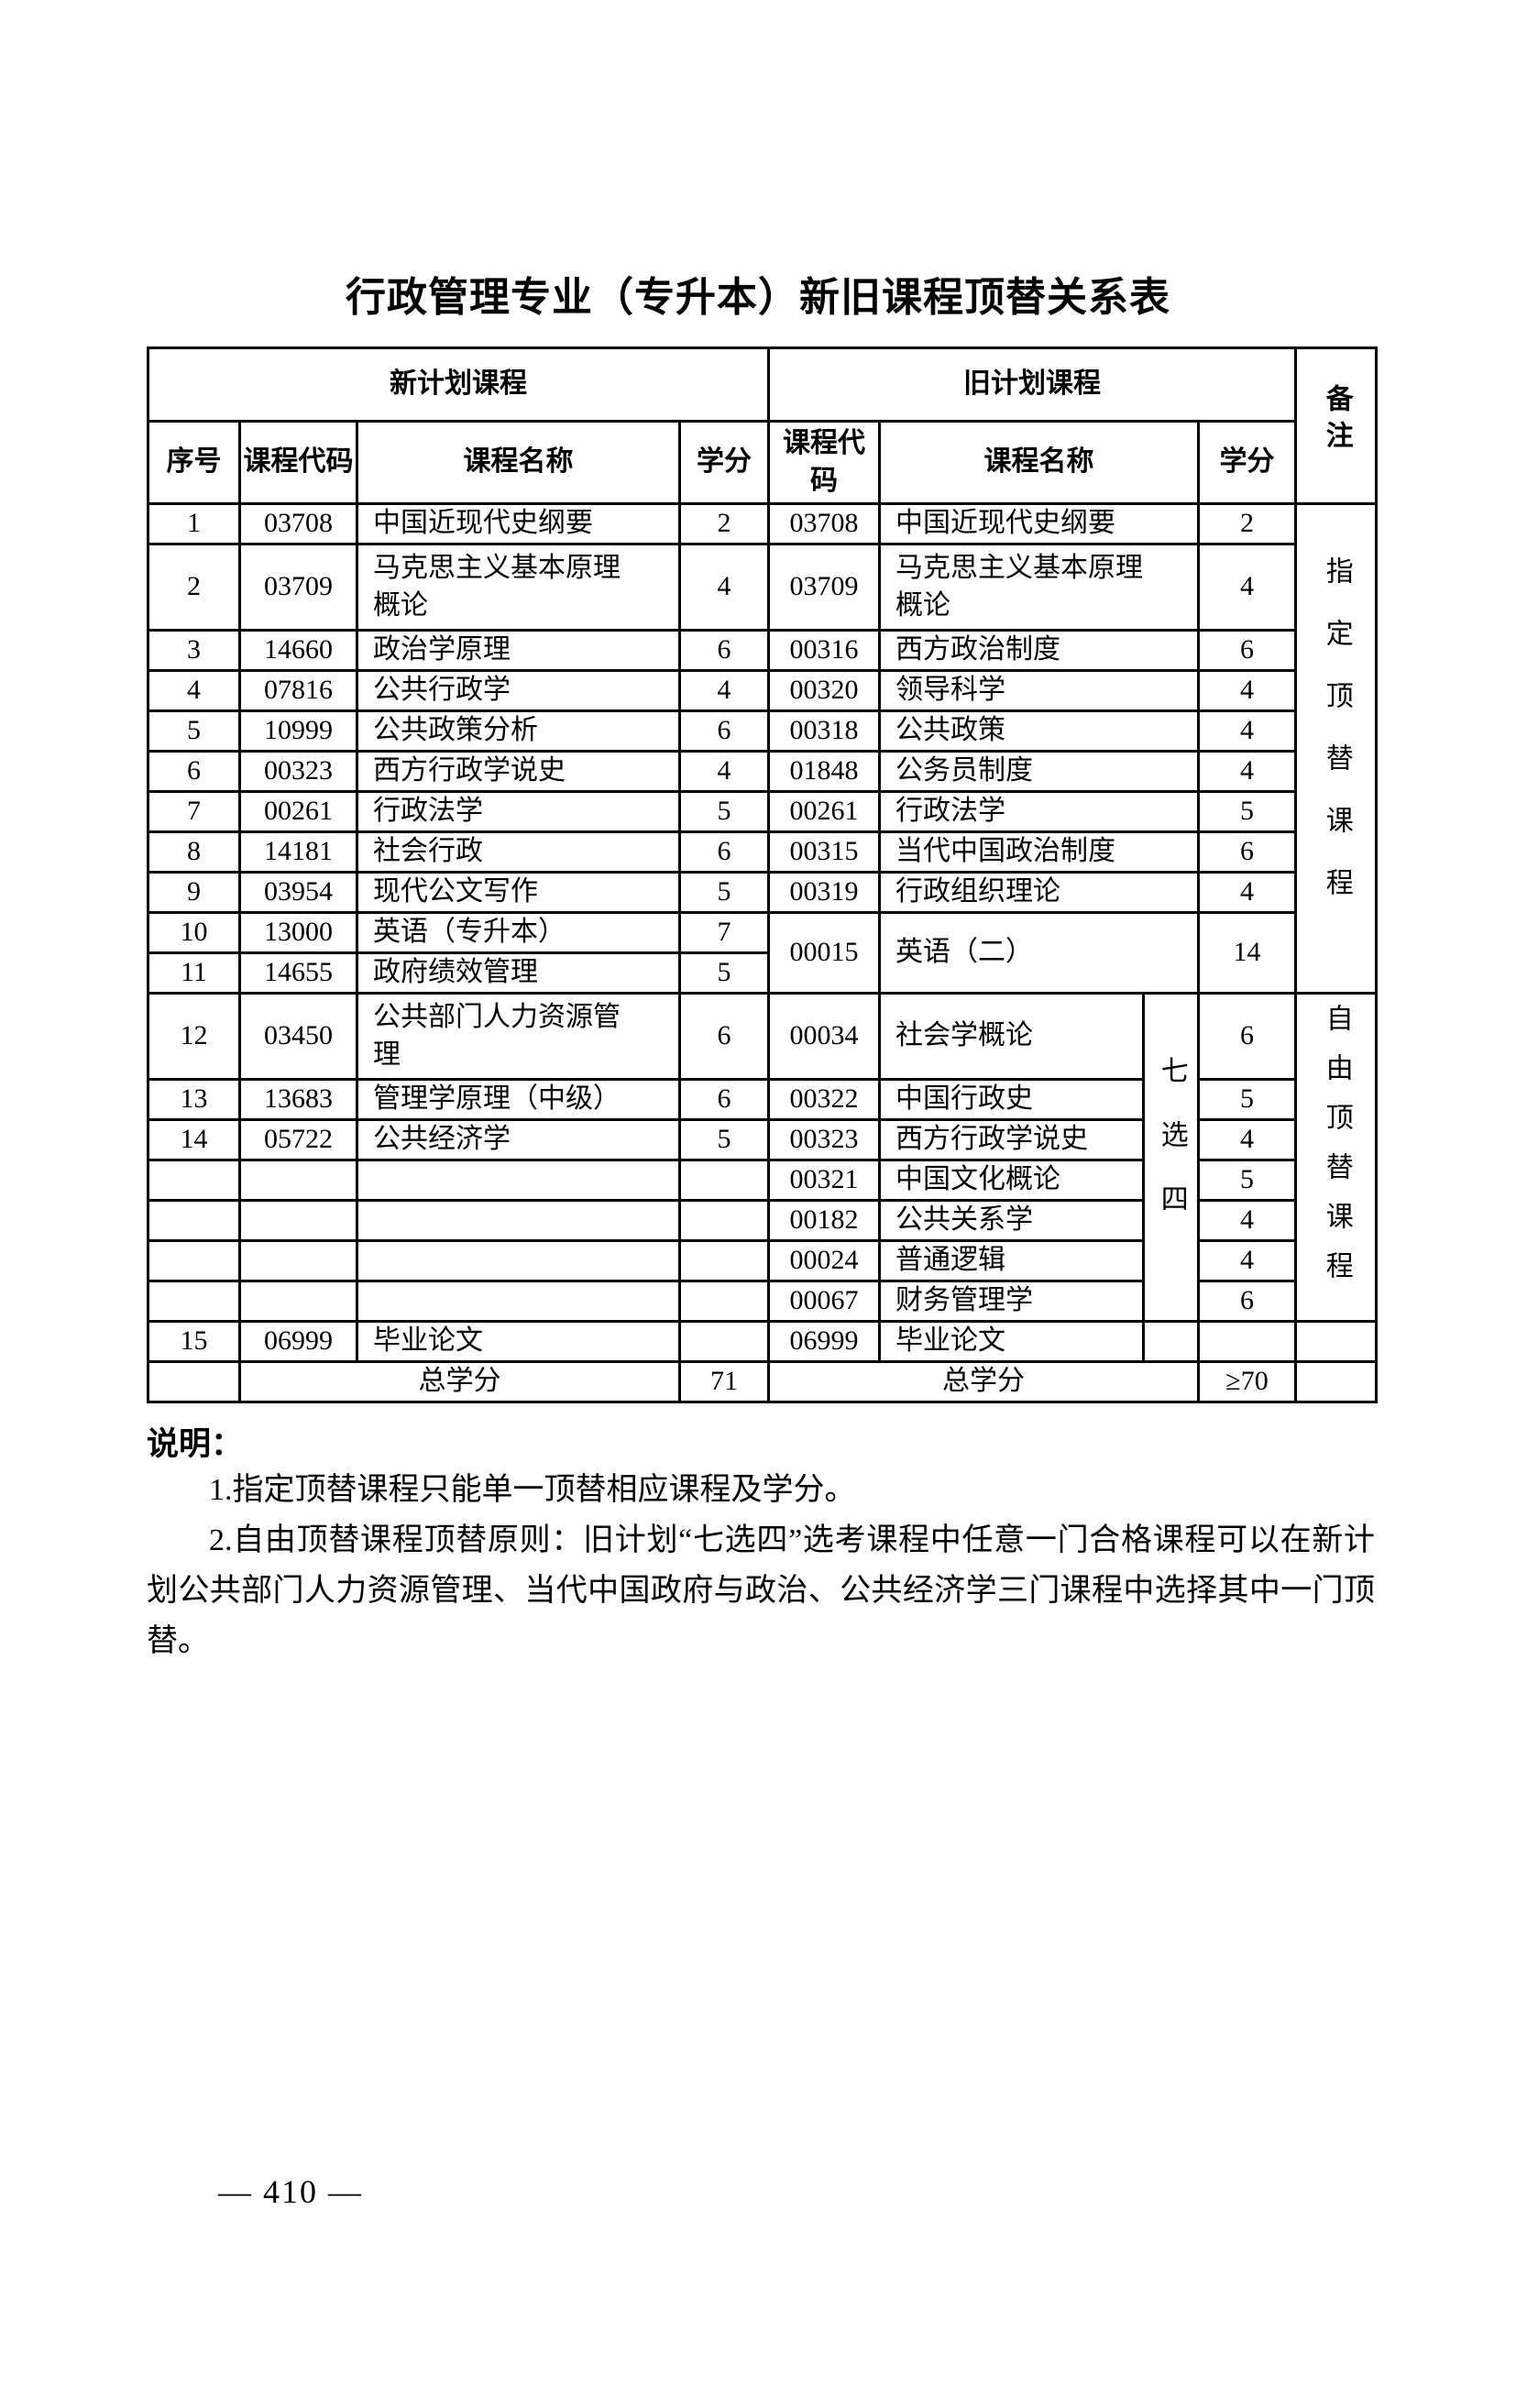 The width and height of the screenshot is (1516, 2408). Describe the element at coordinates (1039, 852) in the screenshot. I see `old-name-cell: 当代中国政治制度` at that location.